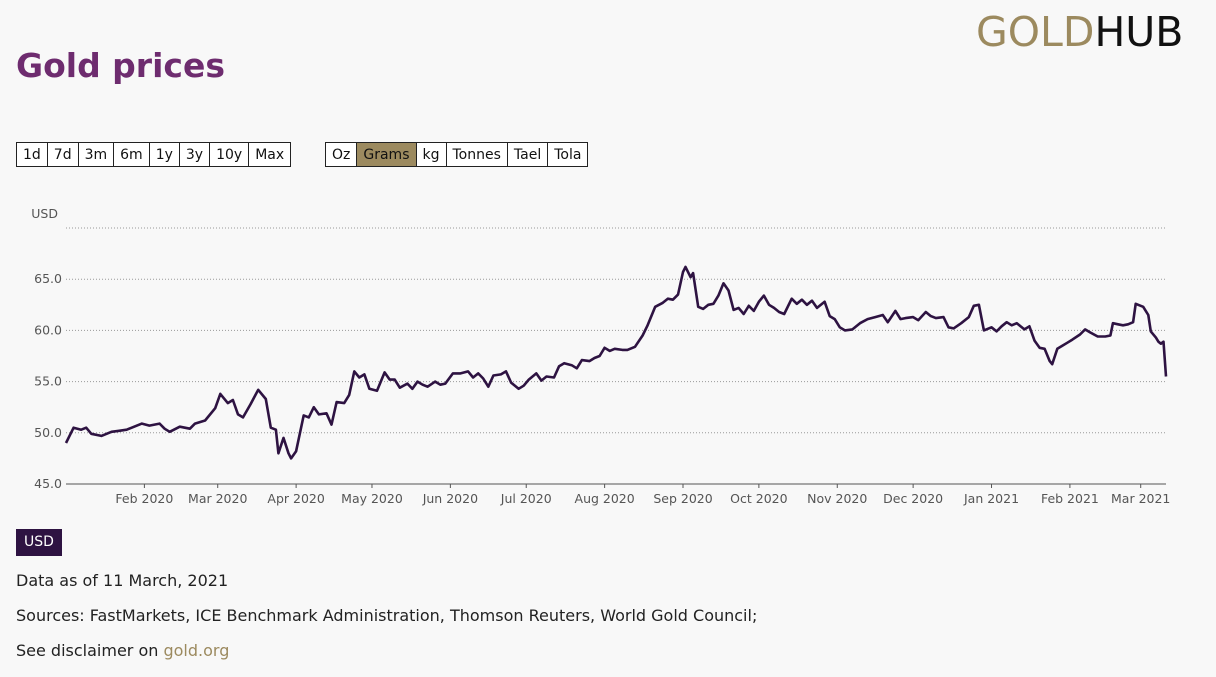 Image resolution: width=1216 pixels, height=677 pixels. Describe the element at coordinates (44, 213) in the screenshot. I see `y-axis-label: USD` at that location.